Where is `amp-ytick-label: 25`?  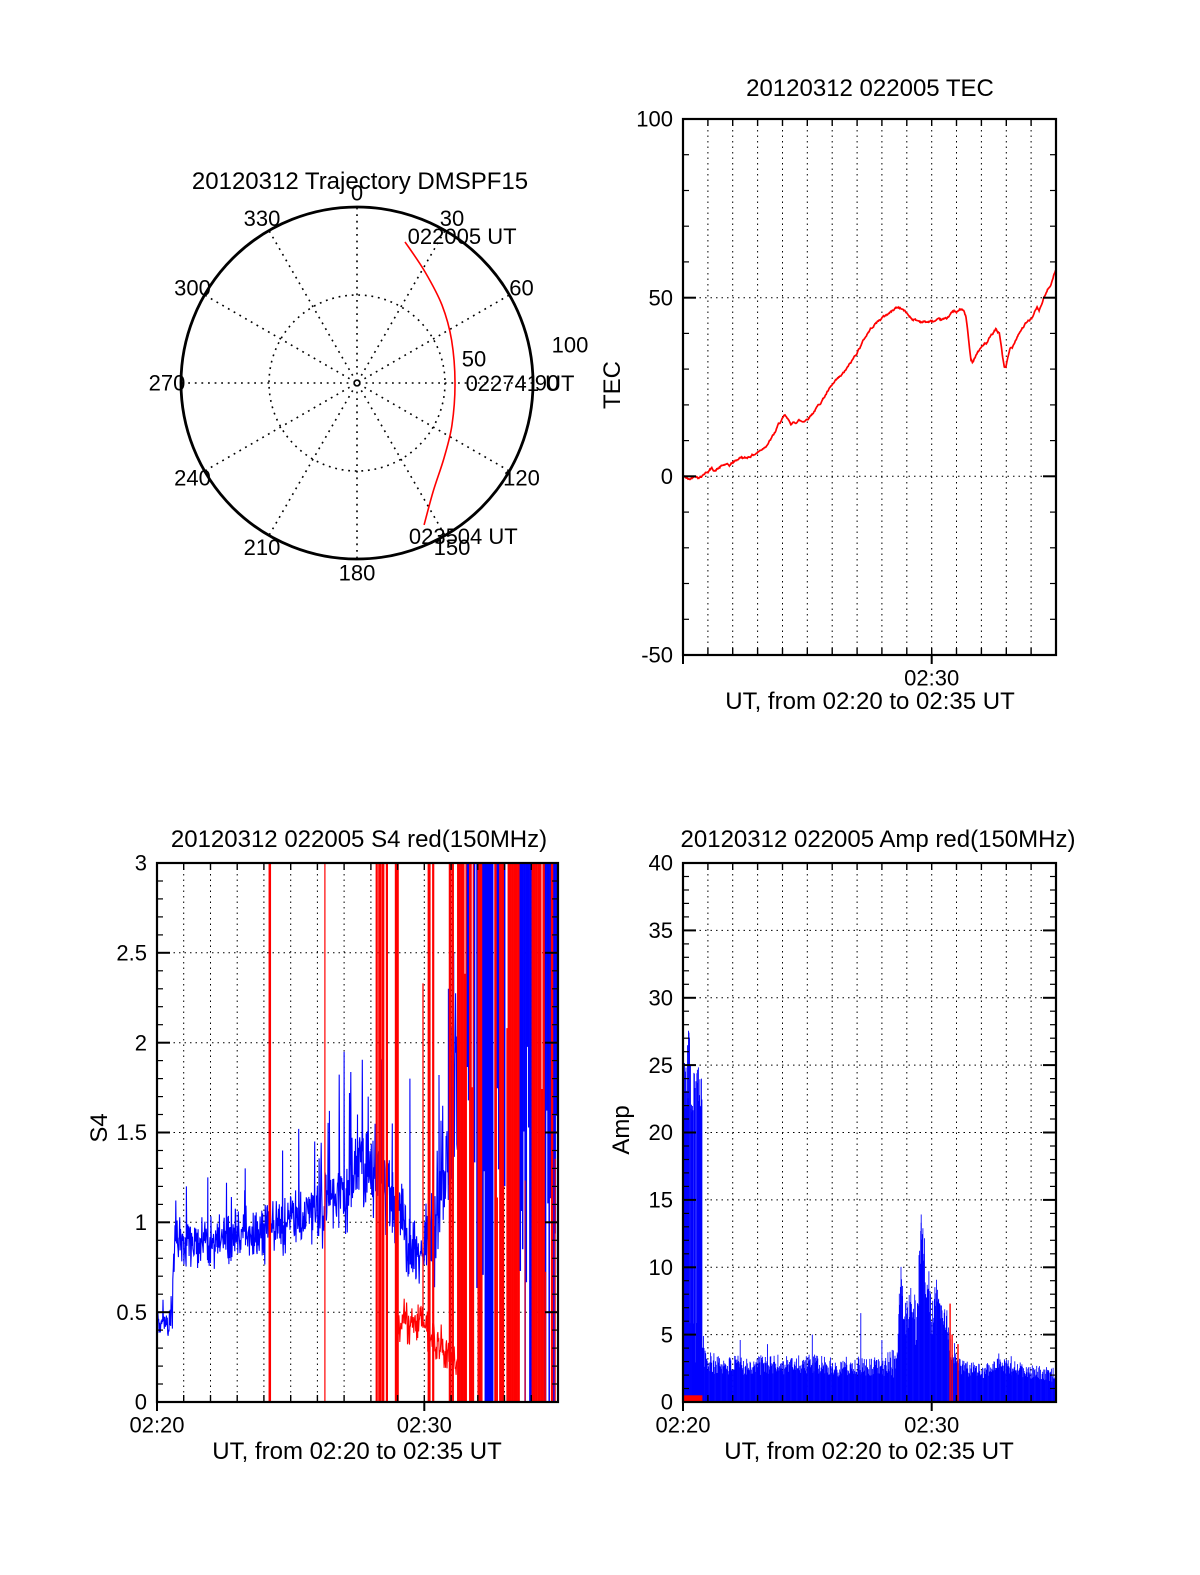 amp-ytick-label: 25 is located at coordinates (661, 1065).